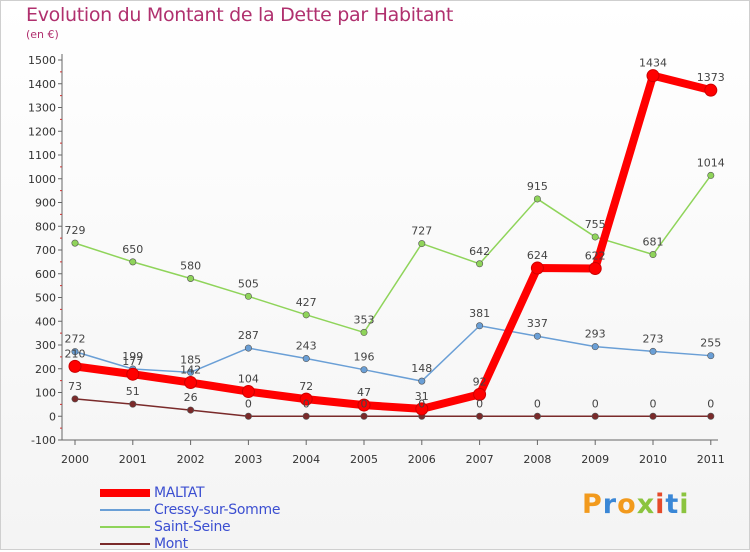 This screenshot has height=552, width=750. What do you see at coordinates (45, 345) in the screenshot?
I see `y-tick-label: 300` at bounding box center [45, 345].